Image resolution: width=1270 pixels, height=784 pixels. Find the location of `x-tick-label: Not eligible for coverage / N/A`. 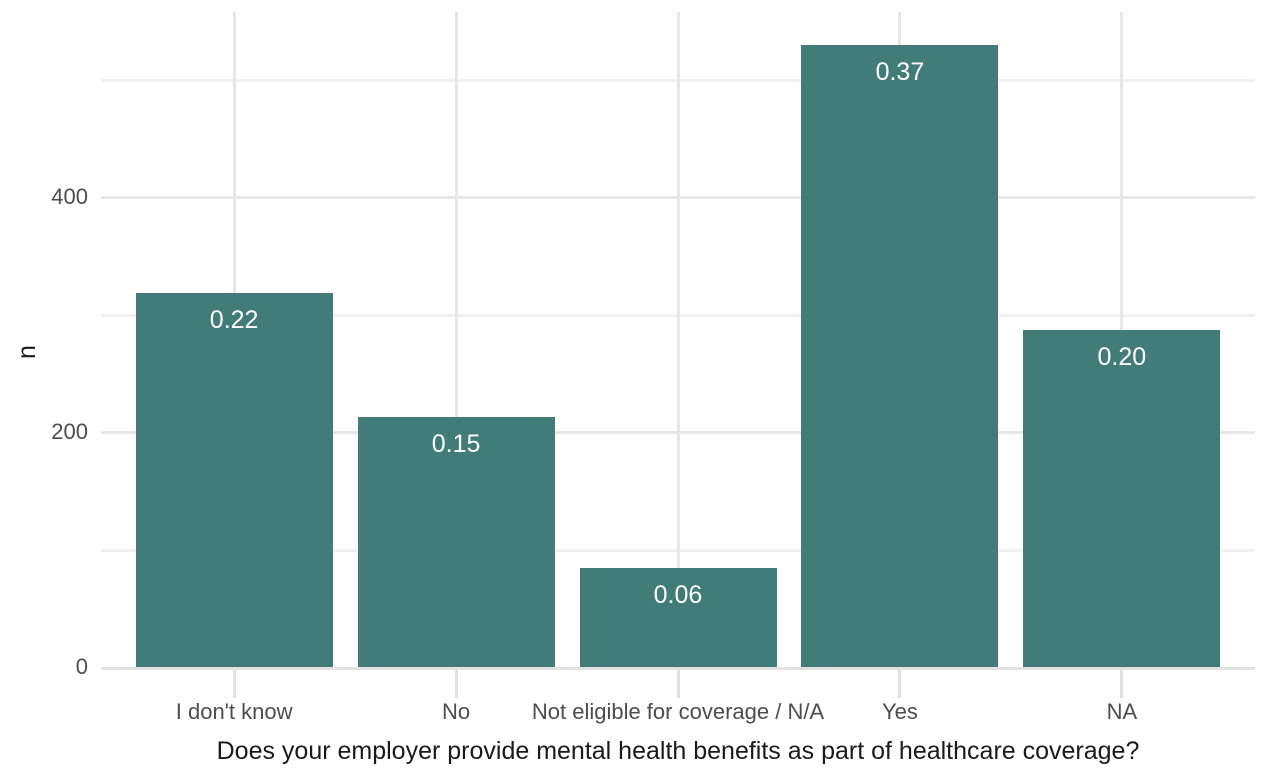

x-tick-label: Not eligible for coverage / N/A is located at coordinates (678, 711).